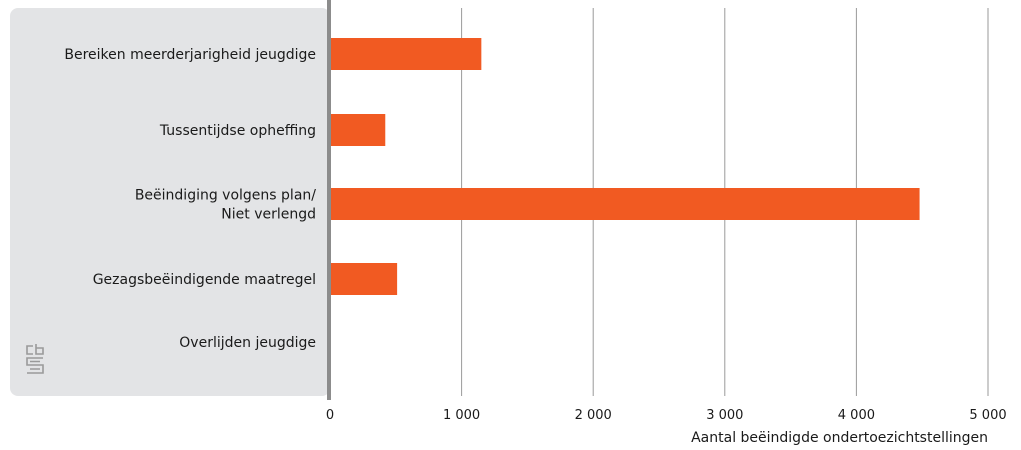 The image size is (1021, 450). What do you see at coordinates (461, 415) in the screenshot?
I see `tick-label: 1 000` at bounding box center [461, 415].